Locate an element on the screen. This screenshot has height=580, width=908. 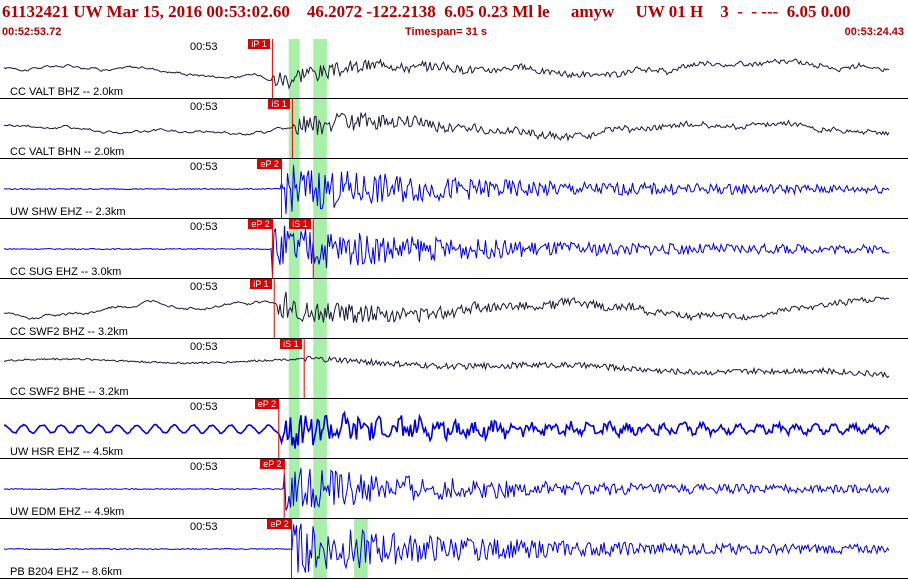
channel-label: CC SWF2 BHE -- 3.2km is located at coordinates (69, 392).